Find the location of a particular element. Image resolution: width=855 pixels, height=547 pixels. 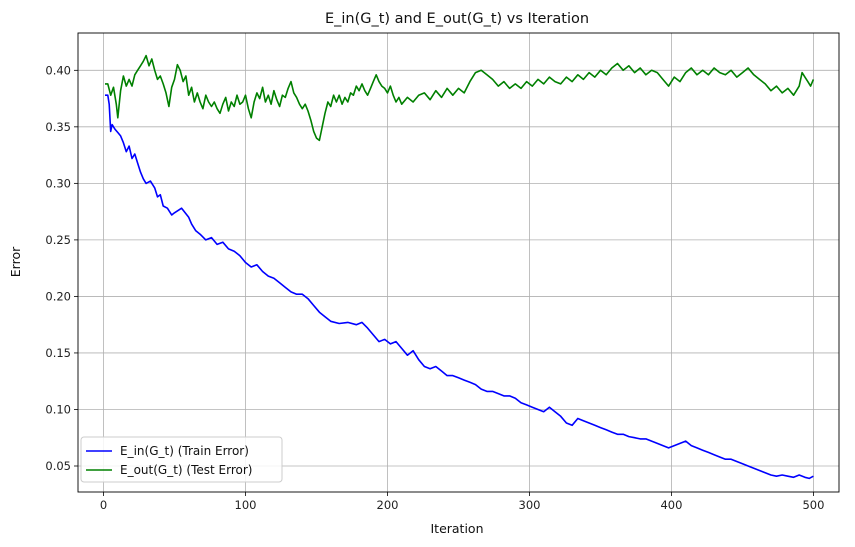

y-tick-label: 0.25 is located at coordinates (58, 240).